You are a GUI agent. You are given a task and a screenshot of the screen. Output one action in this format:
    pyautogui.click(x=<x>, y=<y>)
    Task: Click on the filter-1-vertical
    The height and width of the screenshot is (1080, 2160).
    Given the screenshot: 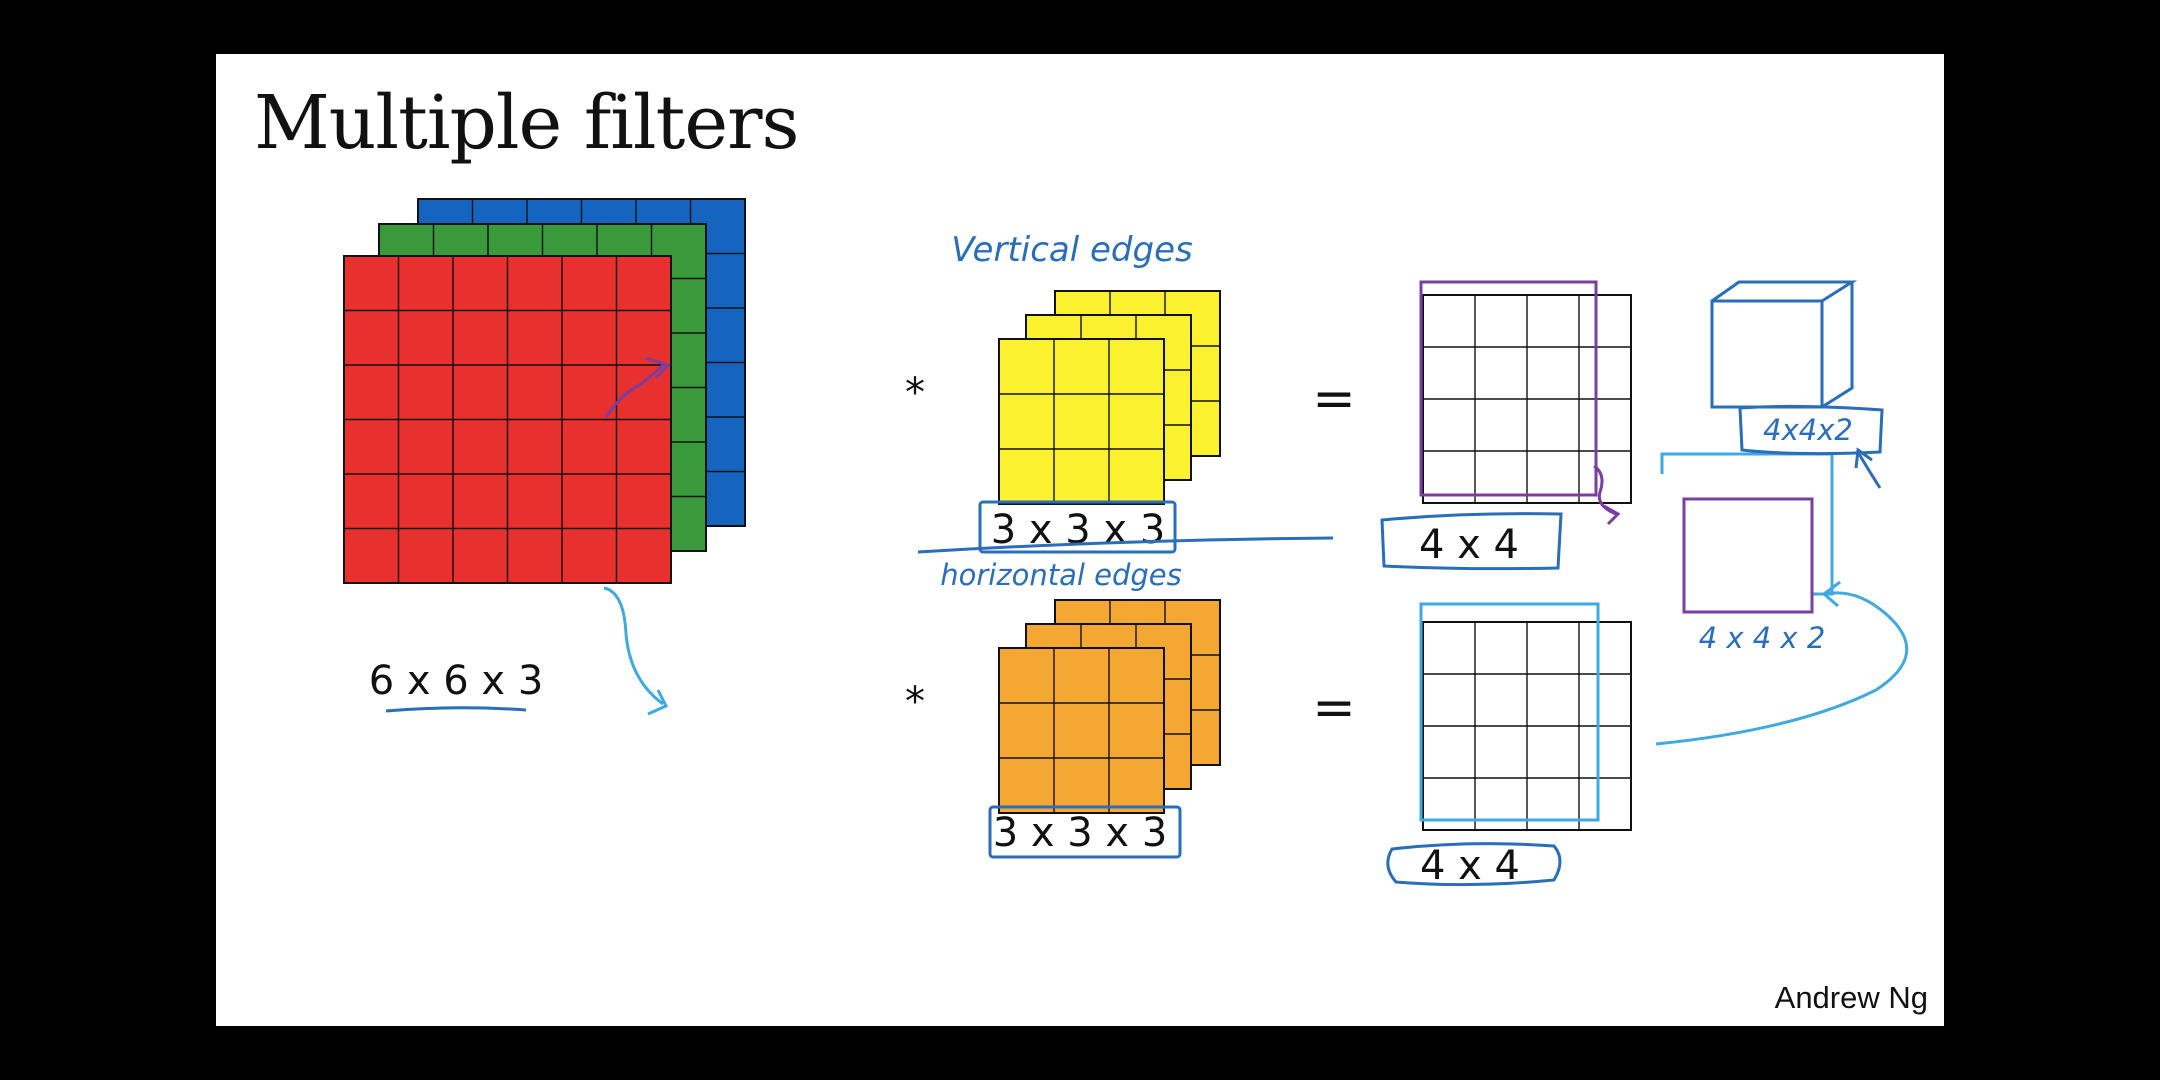 What is the action you would take?
    pyautogui.click(x=1109, y=397)
    